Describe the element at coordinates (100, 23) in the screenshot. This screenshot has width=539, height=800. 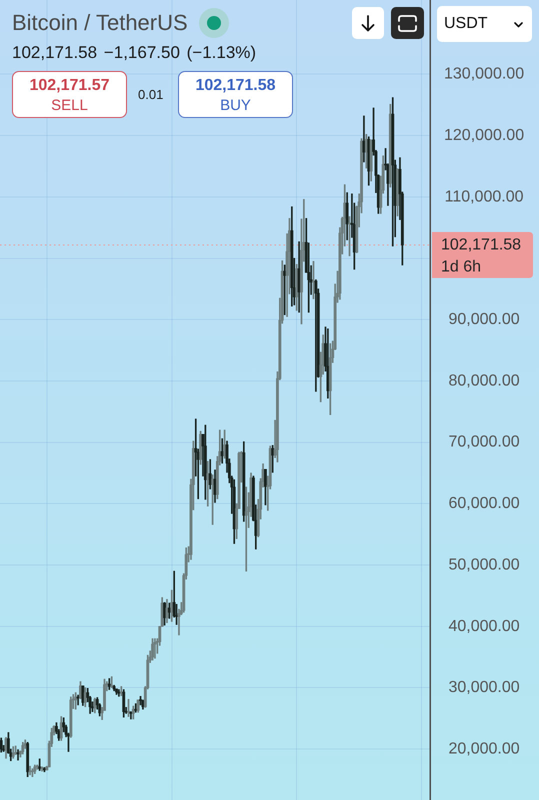
I see `text: Bitcoin / TetherUS` at that location.